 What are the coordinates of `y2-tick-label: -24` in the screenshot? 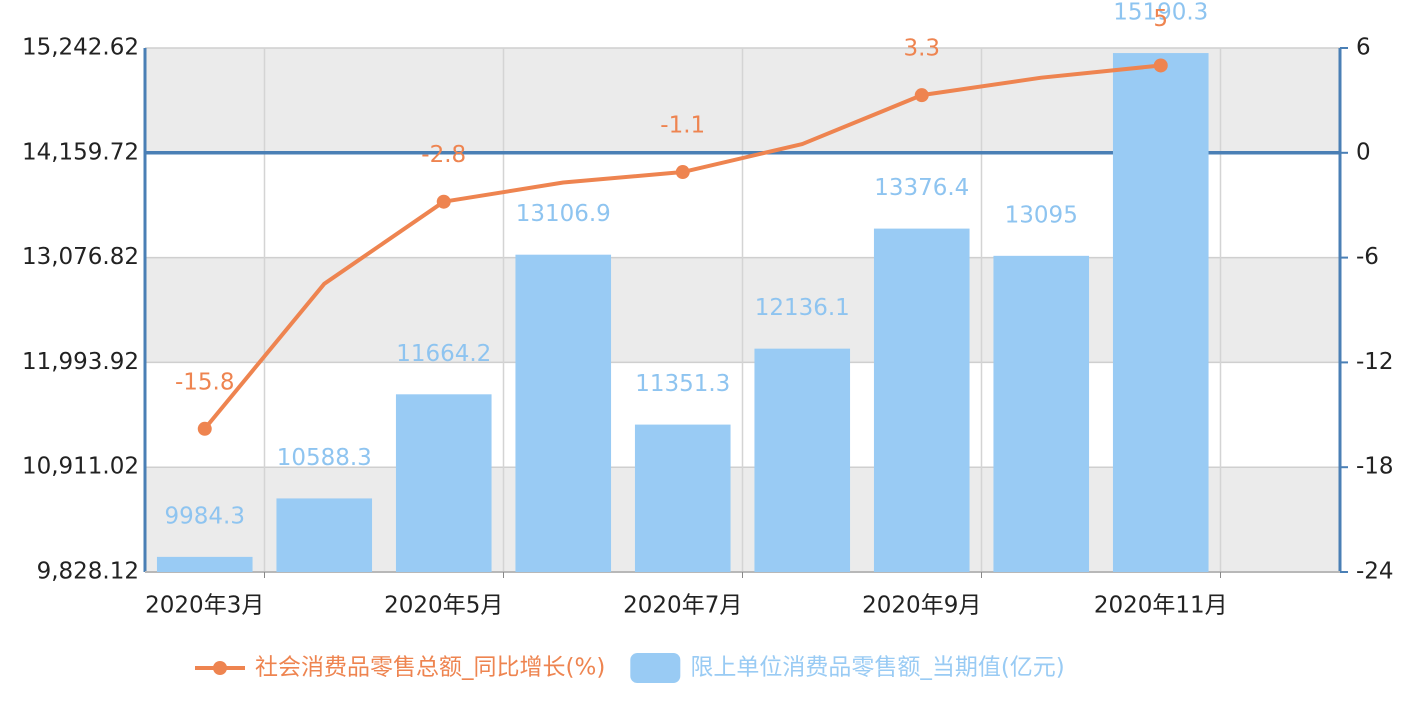 It's located at (1375, 572).